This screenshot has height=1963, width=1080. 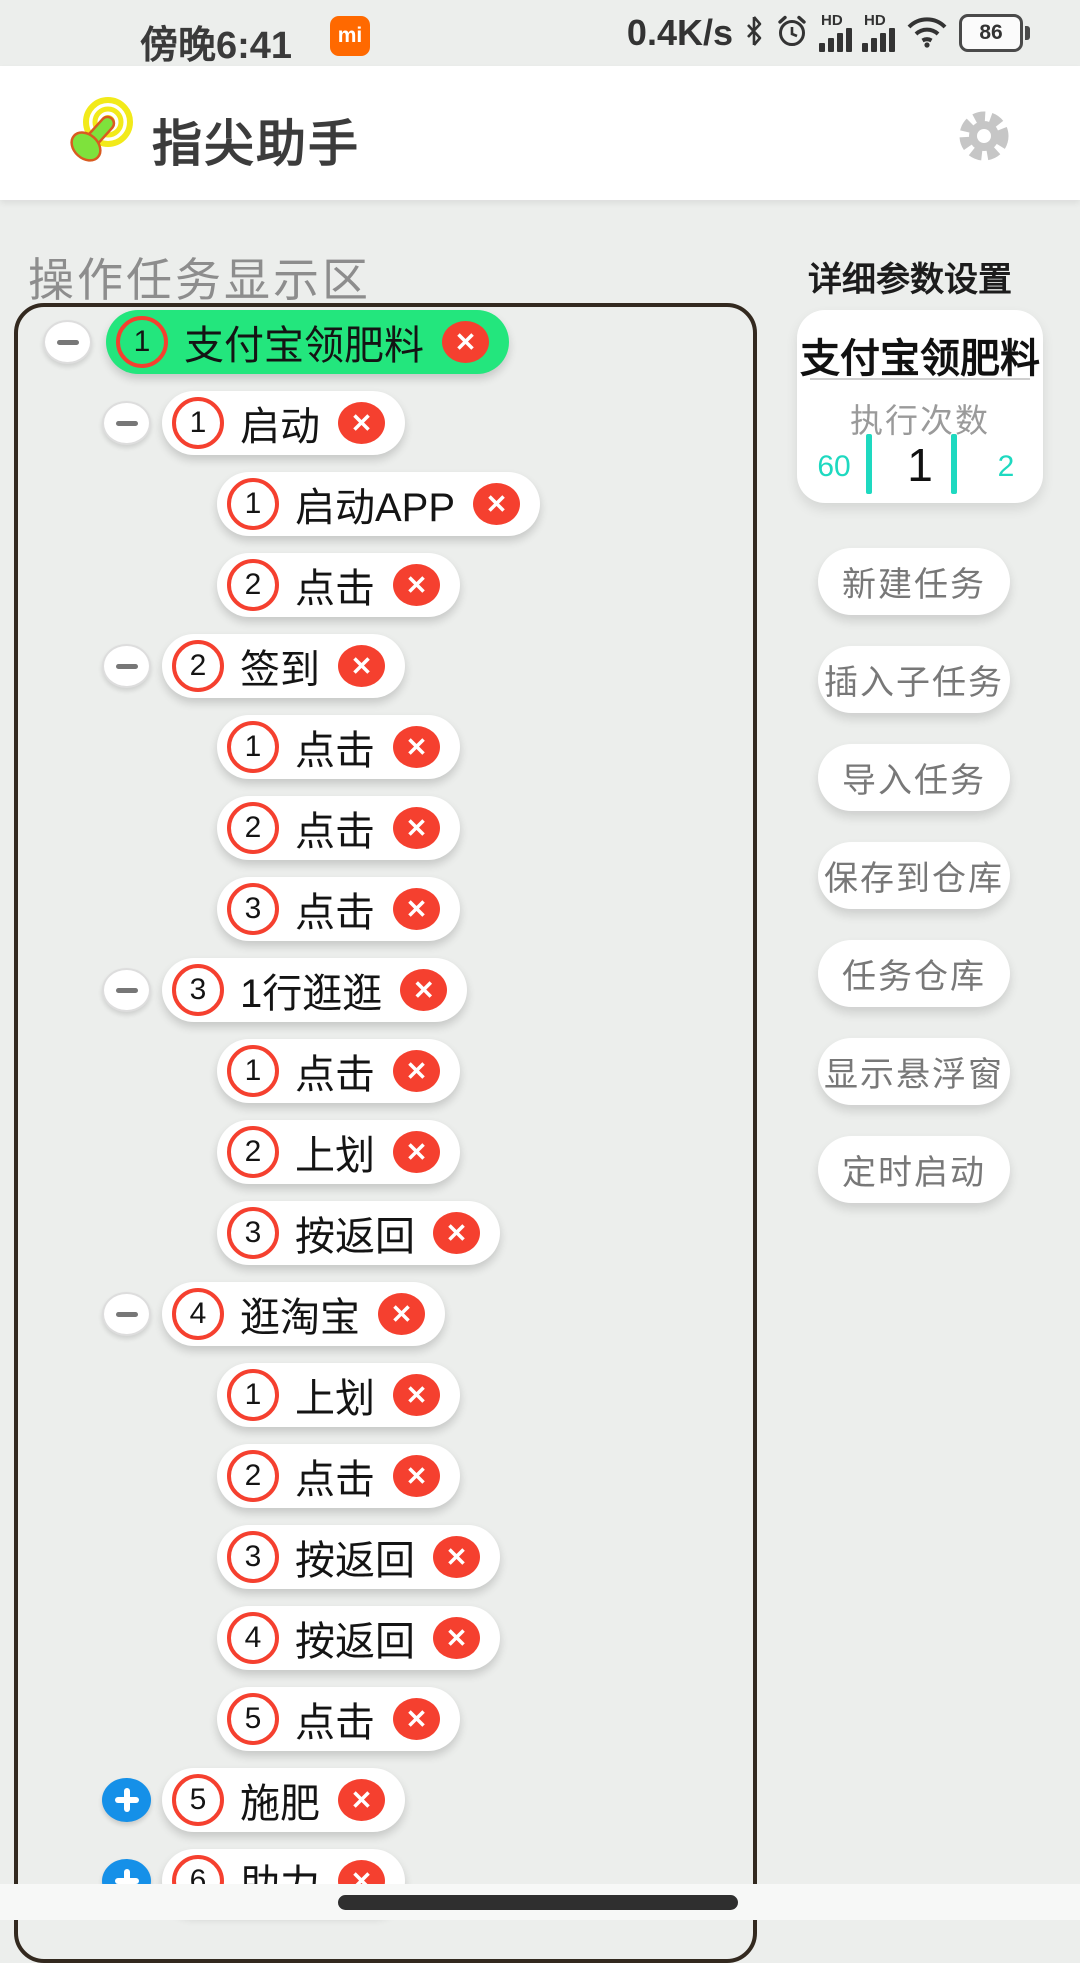 I want to click on task-pill: 5 施肥 ✕, so click(x=283, y=1800).